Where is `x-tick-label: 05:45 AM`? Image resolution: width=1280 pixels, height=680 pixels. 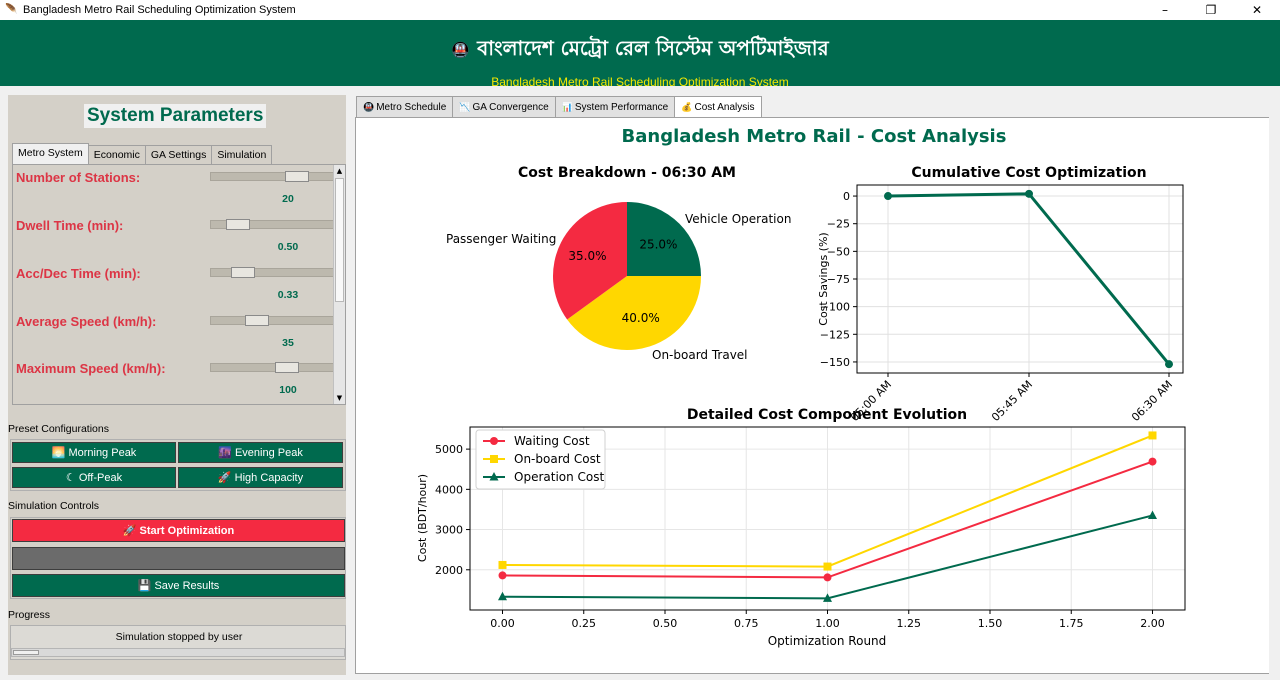
x-tick-label: 05:45 AM is located at coordinates (1012, 401).